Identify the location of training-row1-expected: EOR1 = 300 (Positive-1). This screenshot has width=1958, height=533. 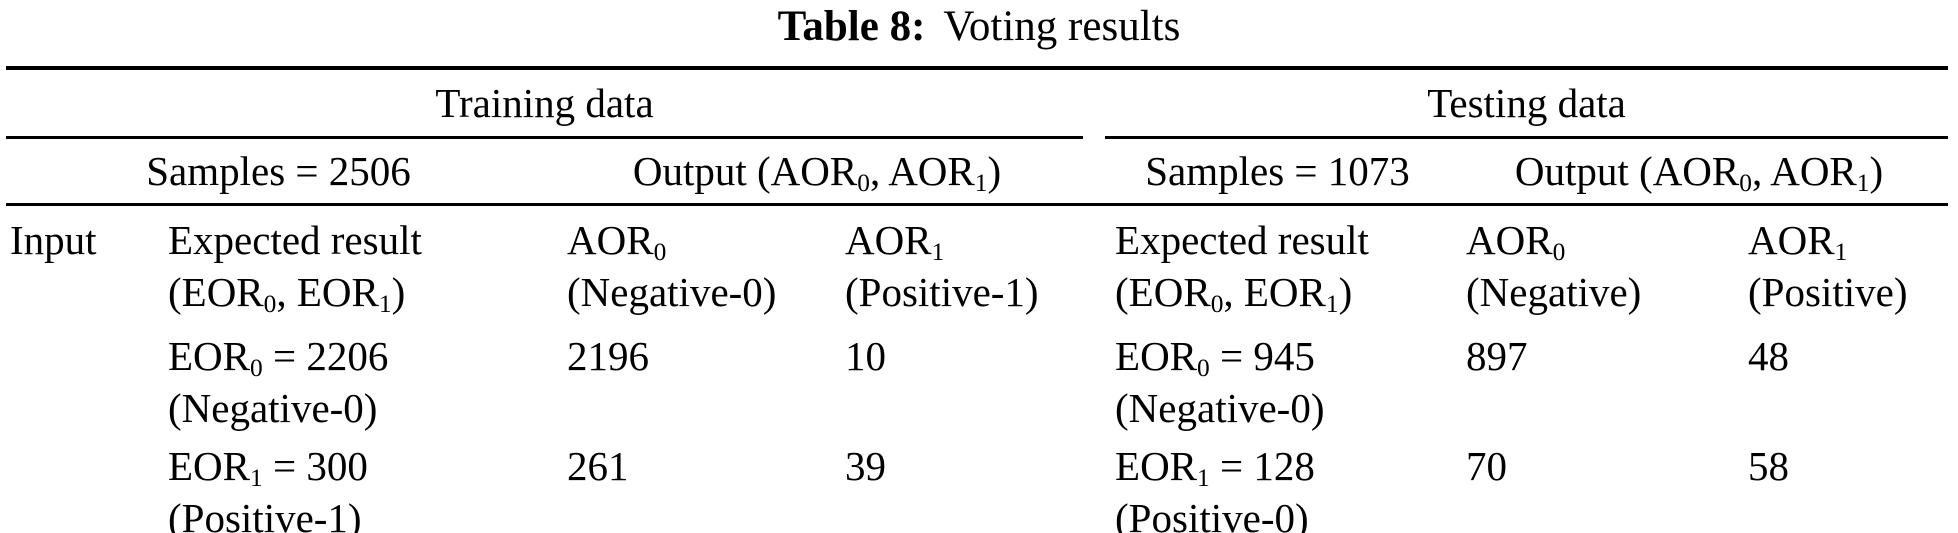
(354, 484).